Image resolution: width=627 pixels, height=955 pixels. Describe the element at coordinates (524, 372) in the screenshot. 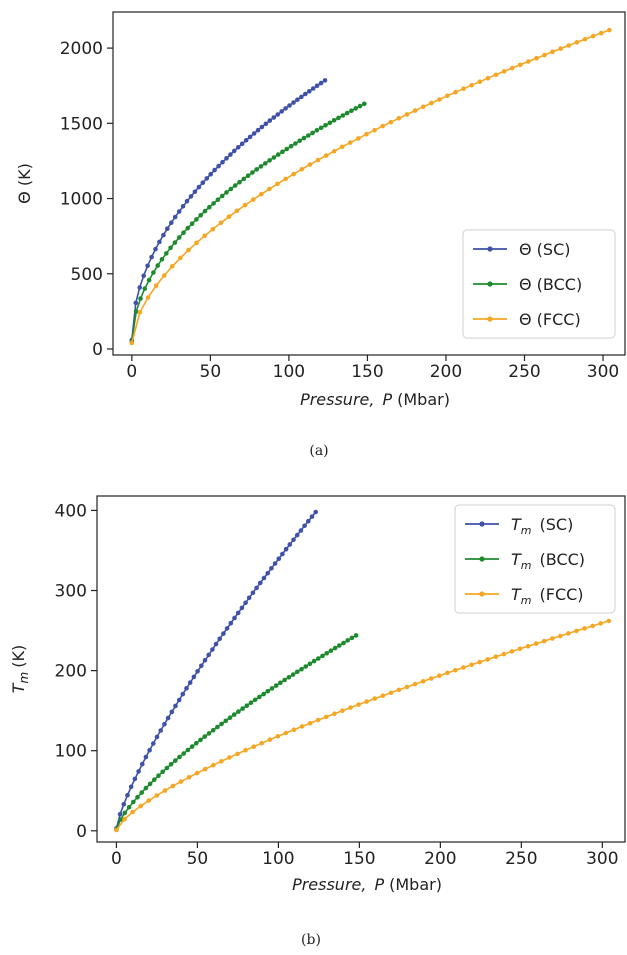

I see `x-tick-label: 250` at that location.